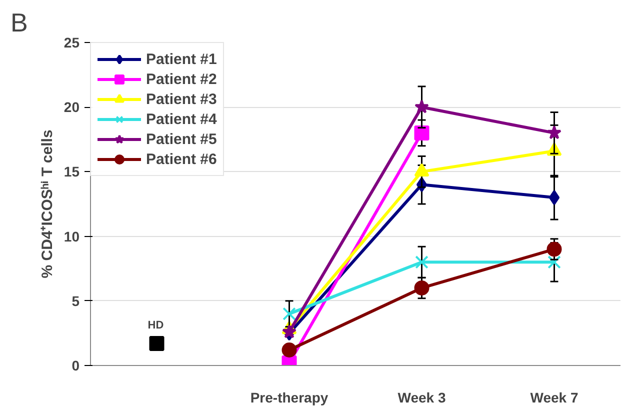 The image size is (634, 408). Describe the element at coordinates (72, 172) in the screenshot. I see `y-tick-label: 15` at that location.